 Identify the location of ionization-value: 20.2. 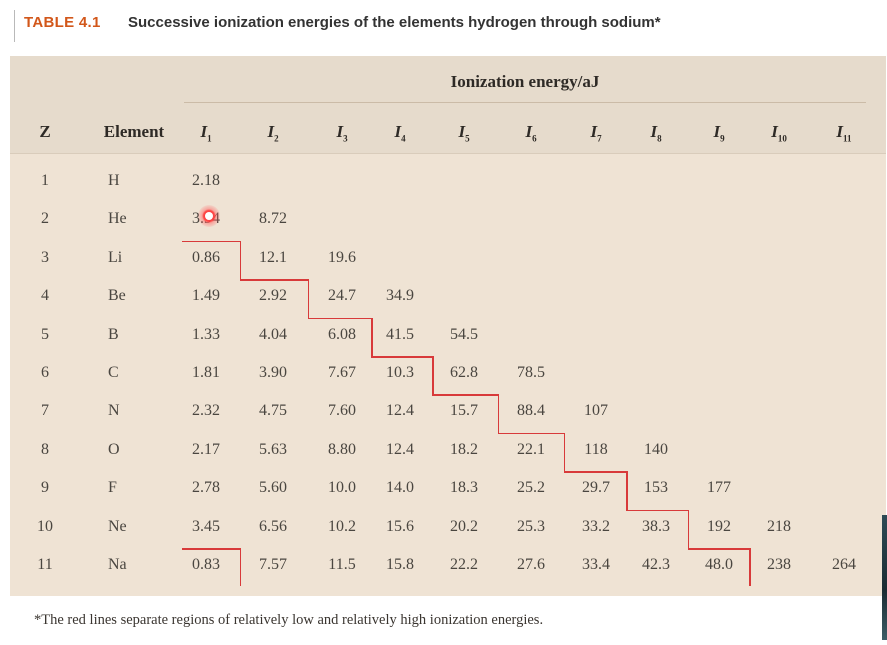
(464, 526).